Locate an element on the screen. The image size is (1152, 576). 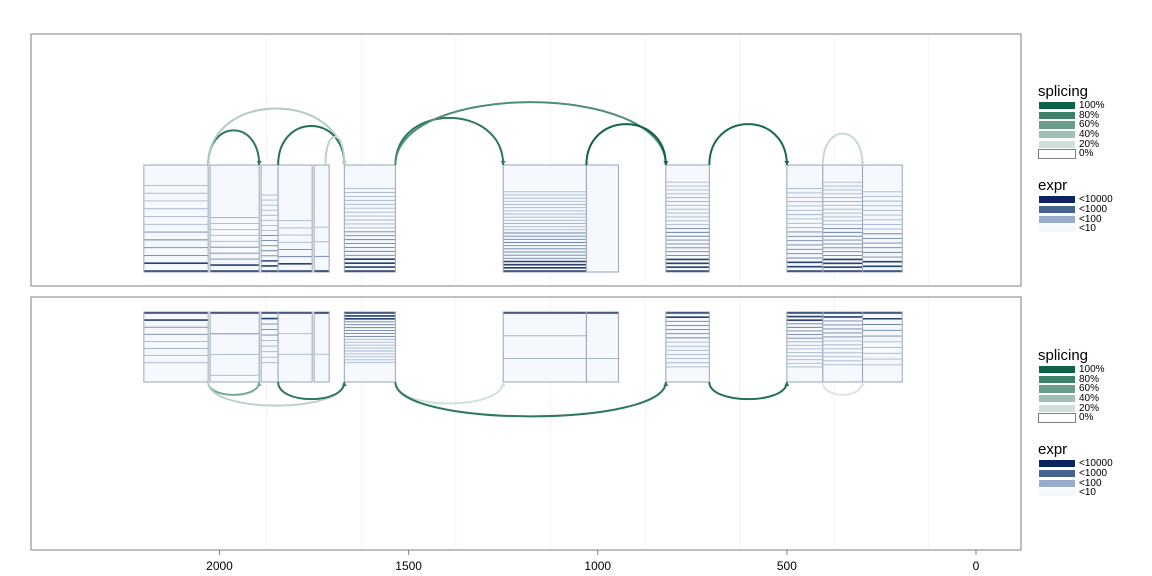
legend-entry: 0% is located at coordinates (1065, 417).